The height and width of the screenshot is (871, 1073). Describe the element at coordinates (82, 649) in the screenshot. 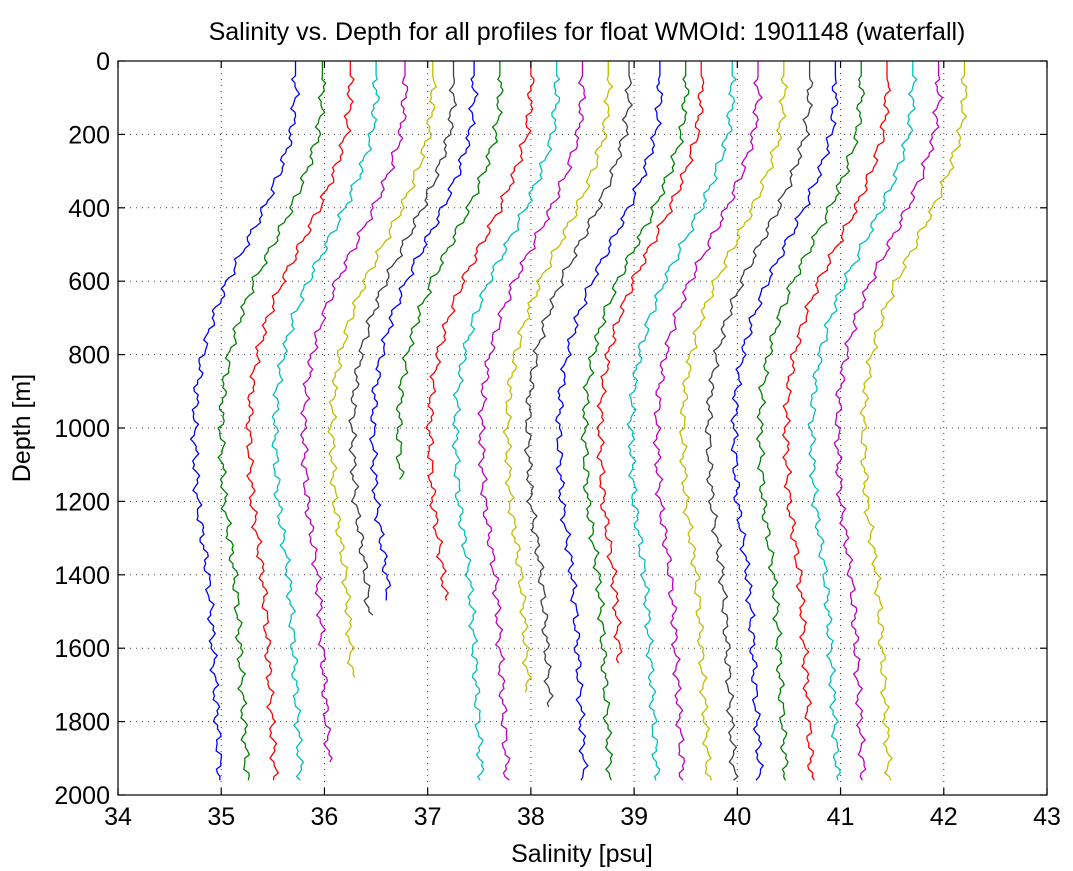

I see `y-tick-label: 1600` at that location.